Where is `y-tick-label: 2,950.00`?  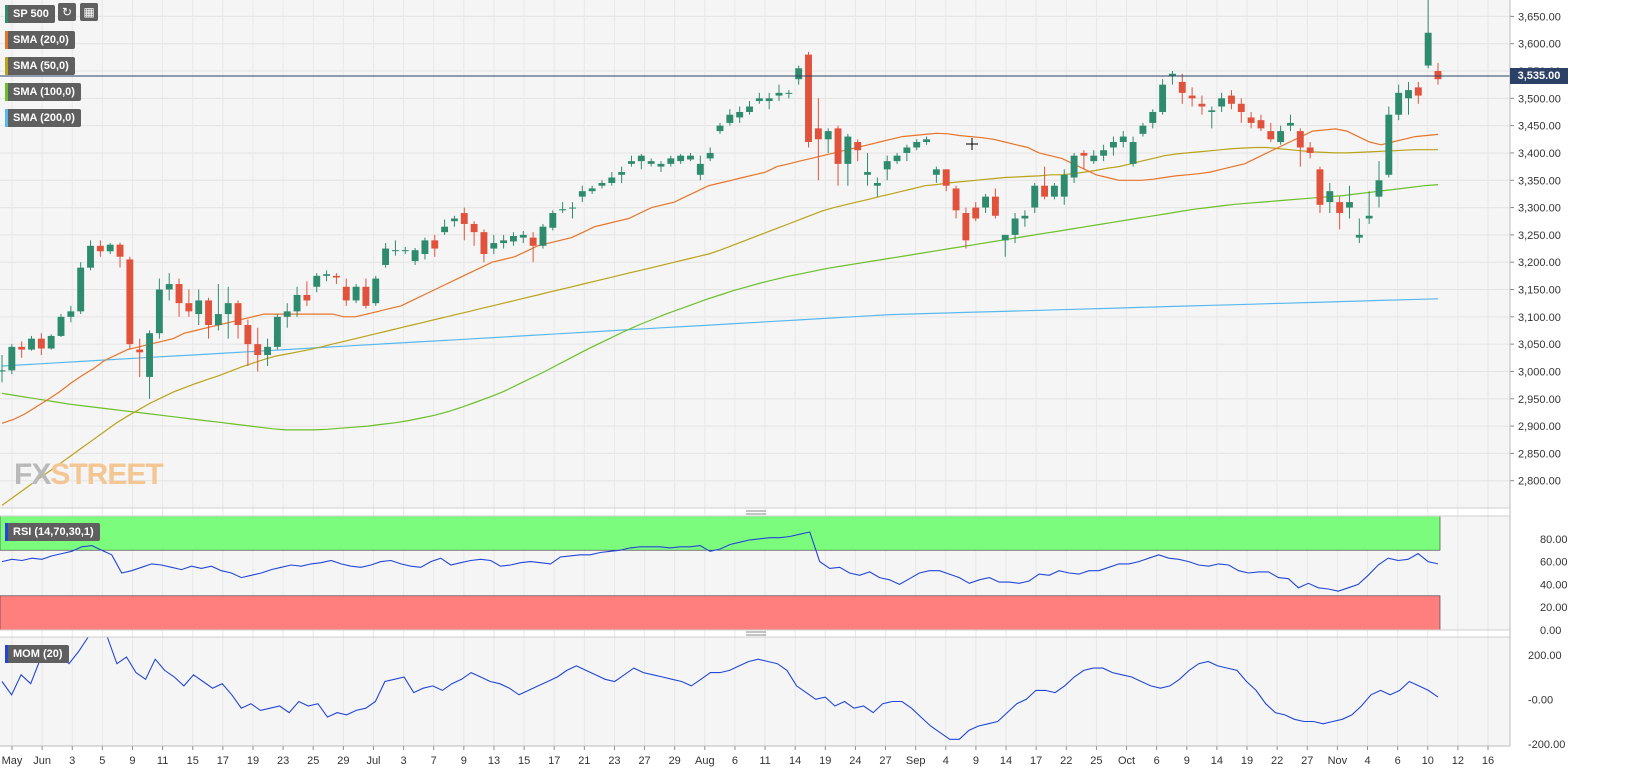 y-tick-label: 2,950.00 is located at coordinates (1539, 400).